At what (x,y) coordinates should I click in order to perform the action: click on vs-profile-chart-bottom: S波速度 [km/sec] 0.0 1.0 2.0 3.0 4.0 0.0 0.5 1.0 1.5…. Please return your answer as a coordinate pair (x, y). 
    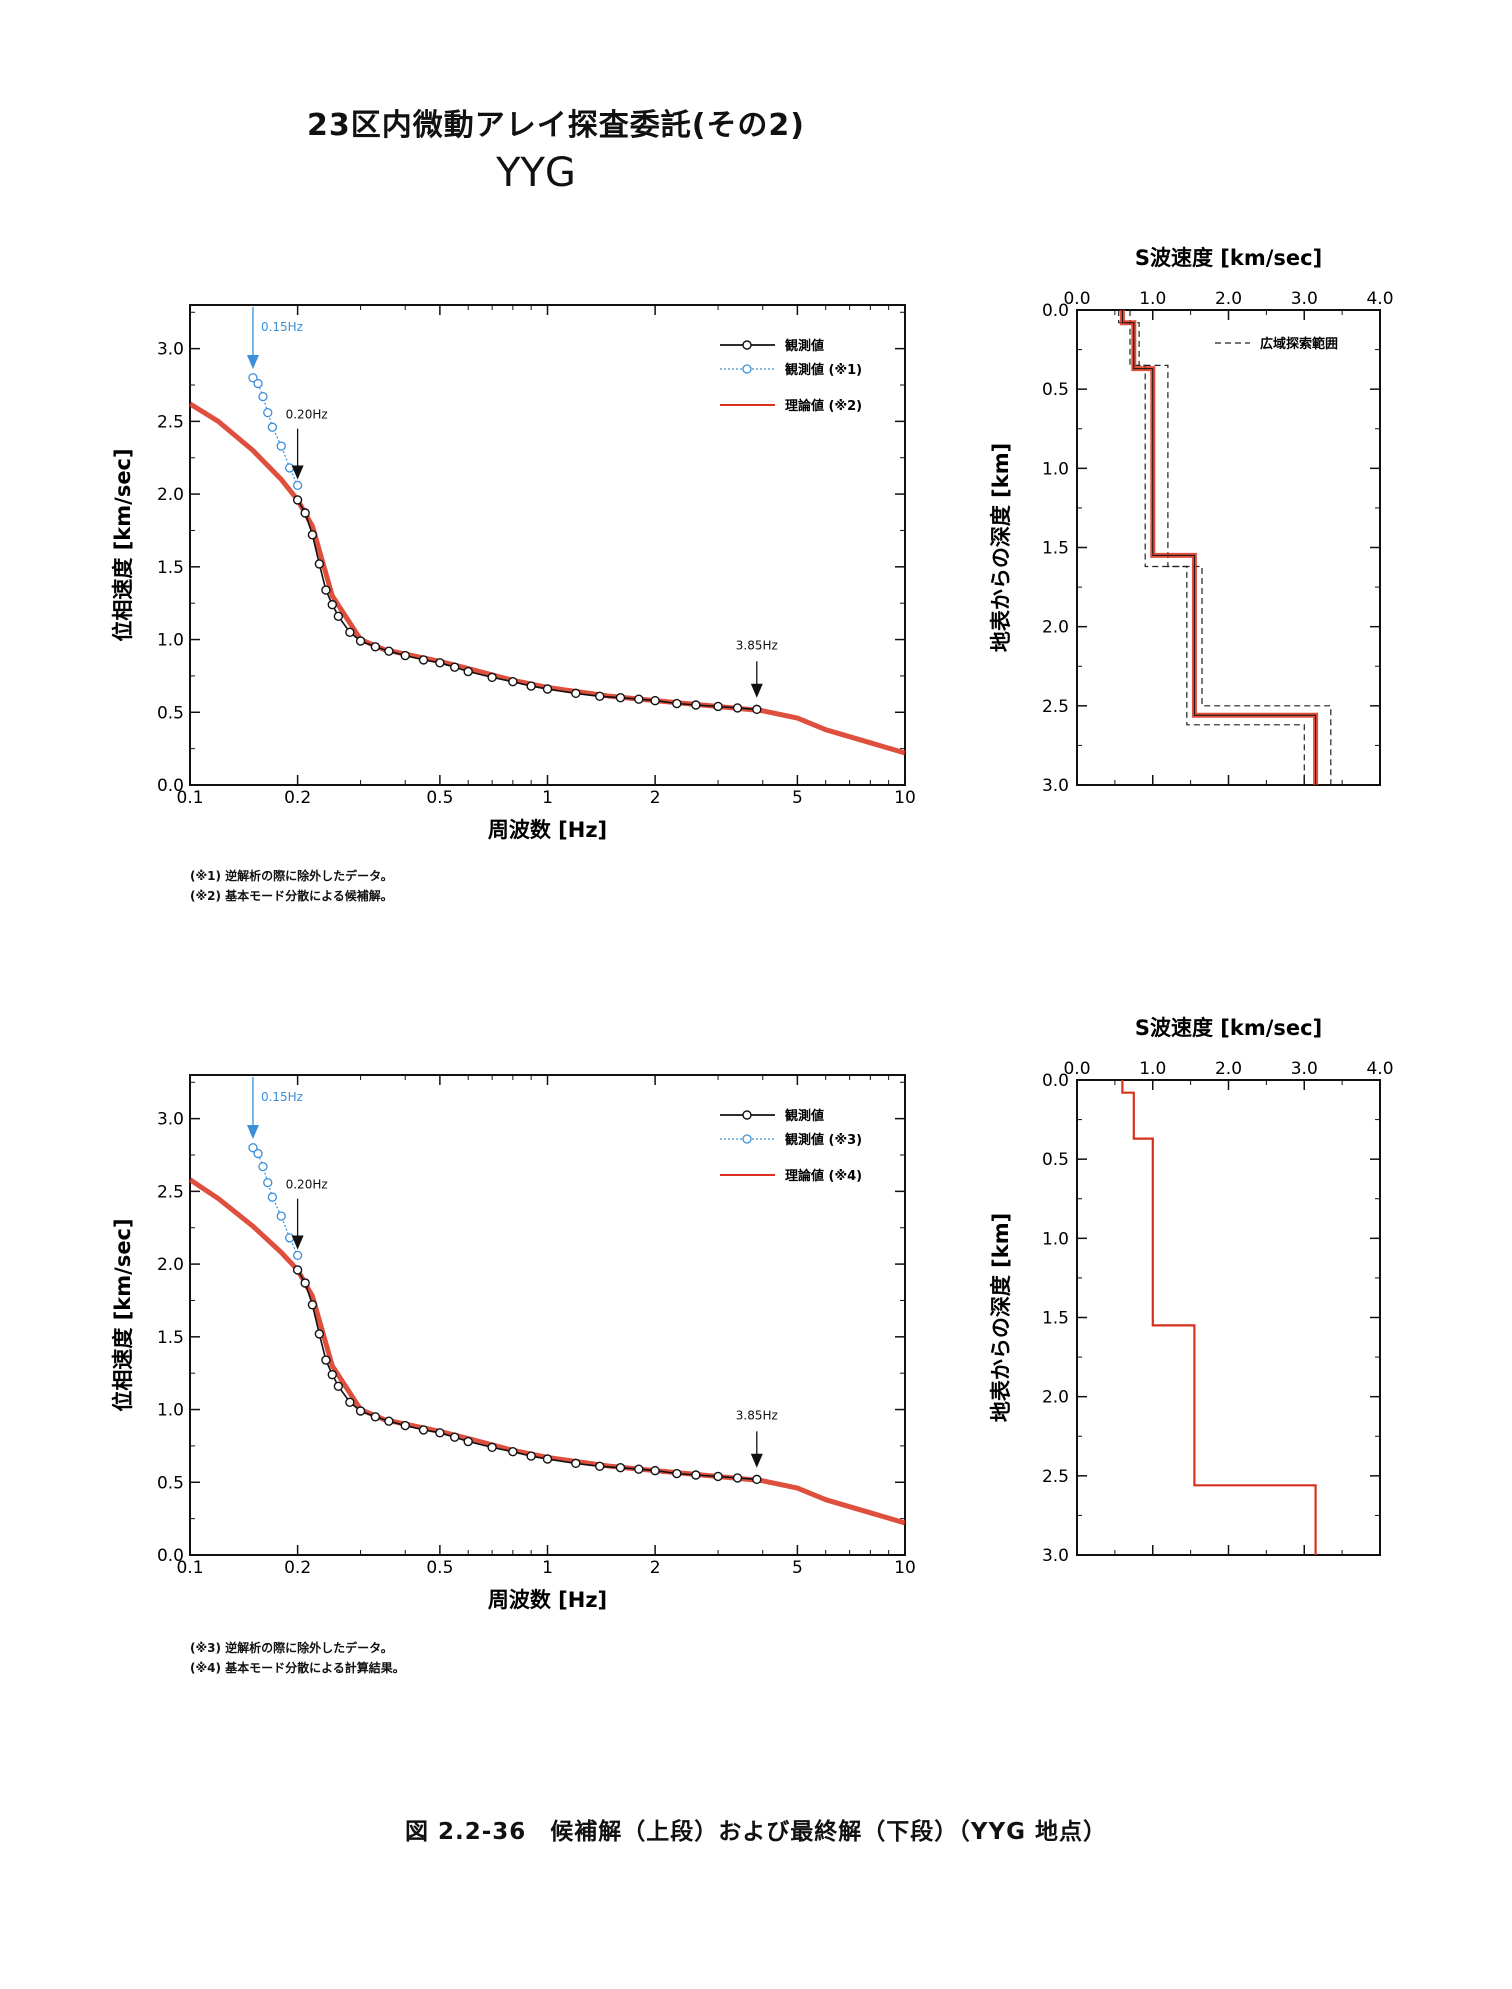
    Looking at the image, I should click on (1191, 1291).